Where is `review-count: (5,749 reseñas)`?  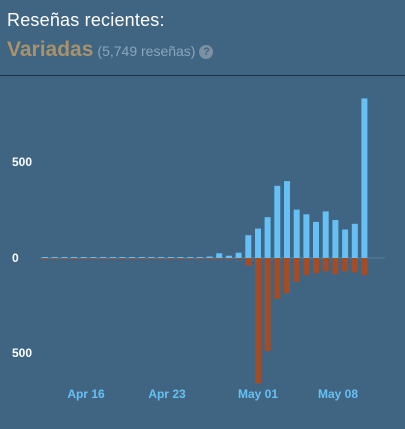 review-count: (5,749 reseñas) is located at coordinates (146, 51).